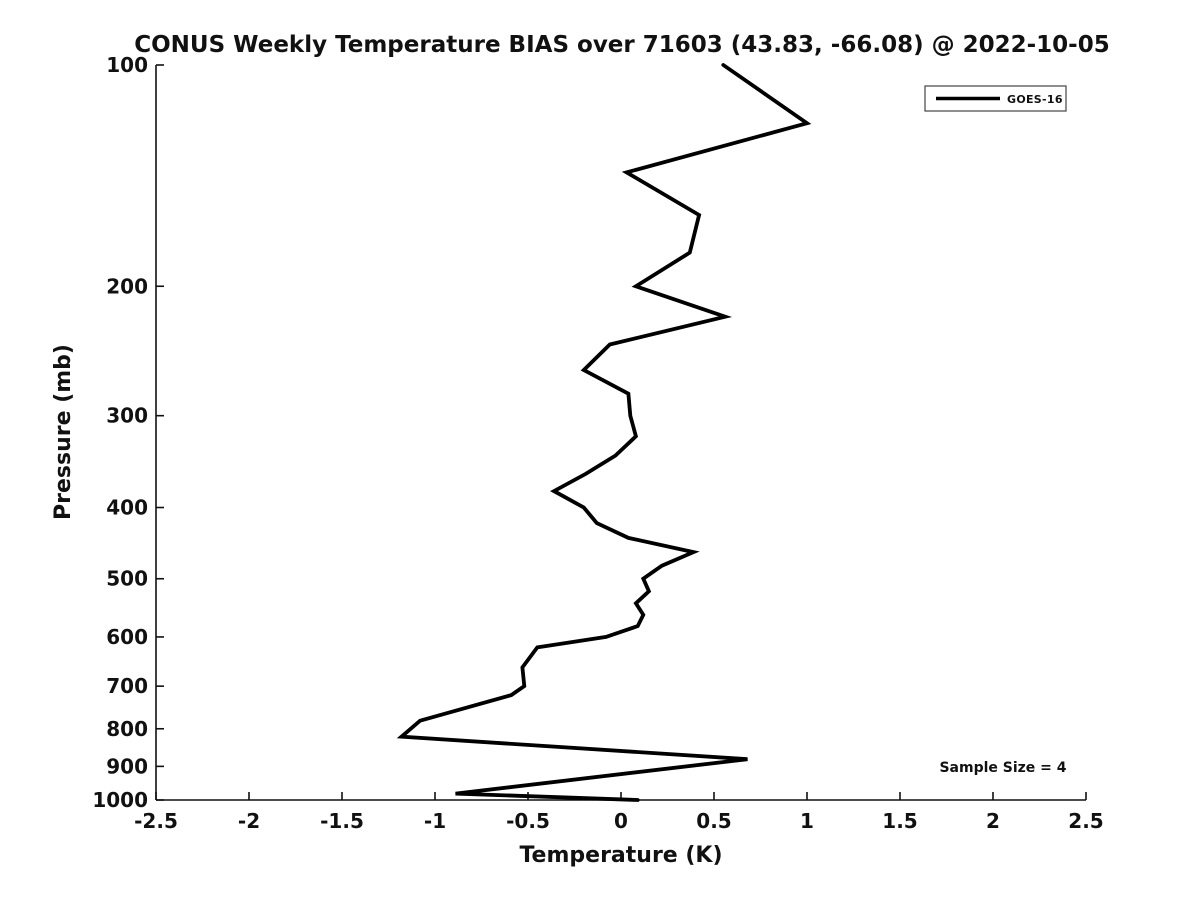 The height and width of the screenshot is (900, 1200). Describe the element at coordinates (127, 416) in the screenshot. I see `y-tick-label: 300` at that location.